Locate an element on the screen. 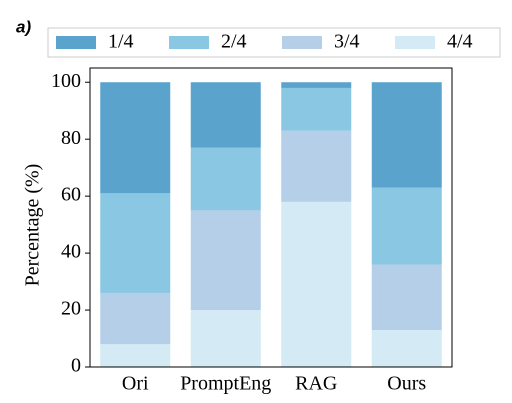 Image resolution: width=512 pixels, height=403 pixels. x-tick-label: Ori is located at coordinates (135, 384).